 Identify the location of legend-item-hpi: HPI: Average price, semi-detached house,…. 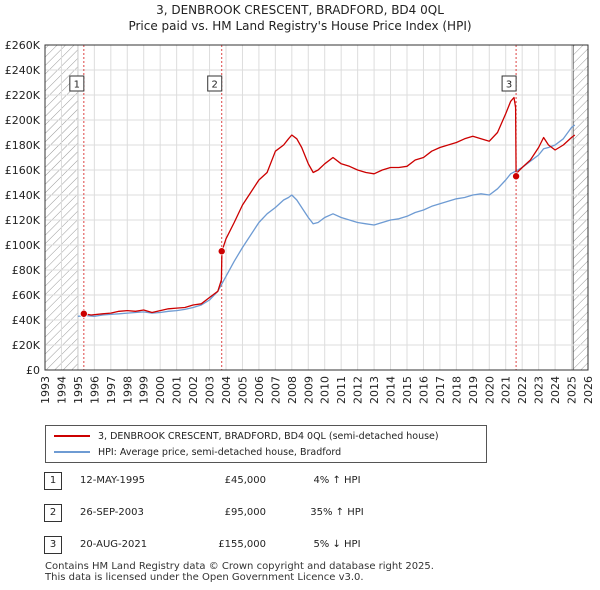
(197, 452).